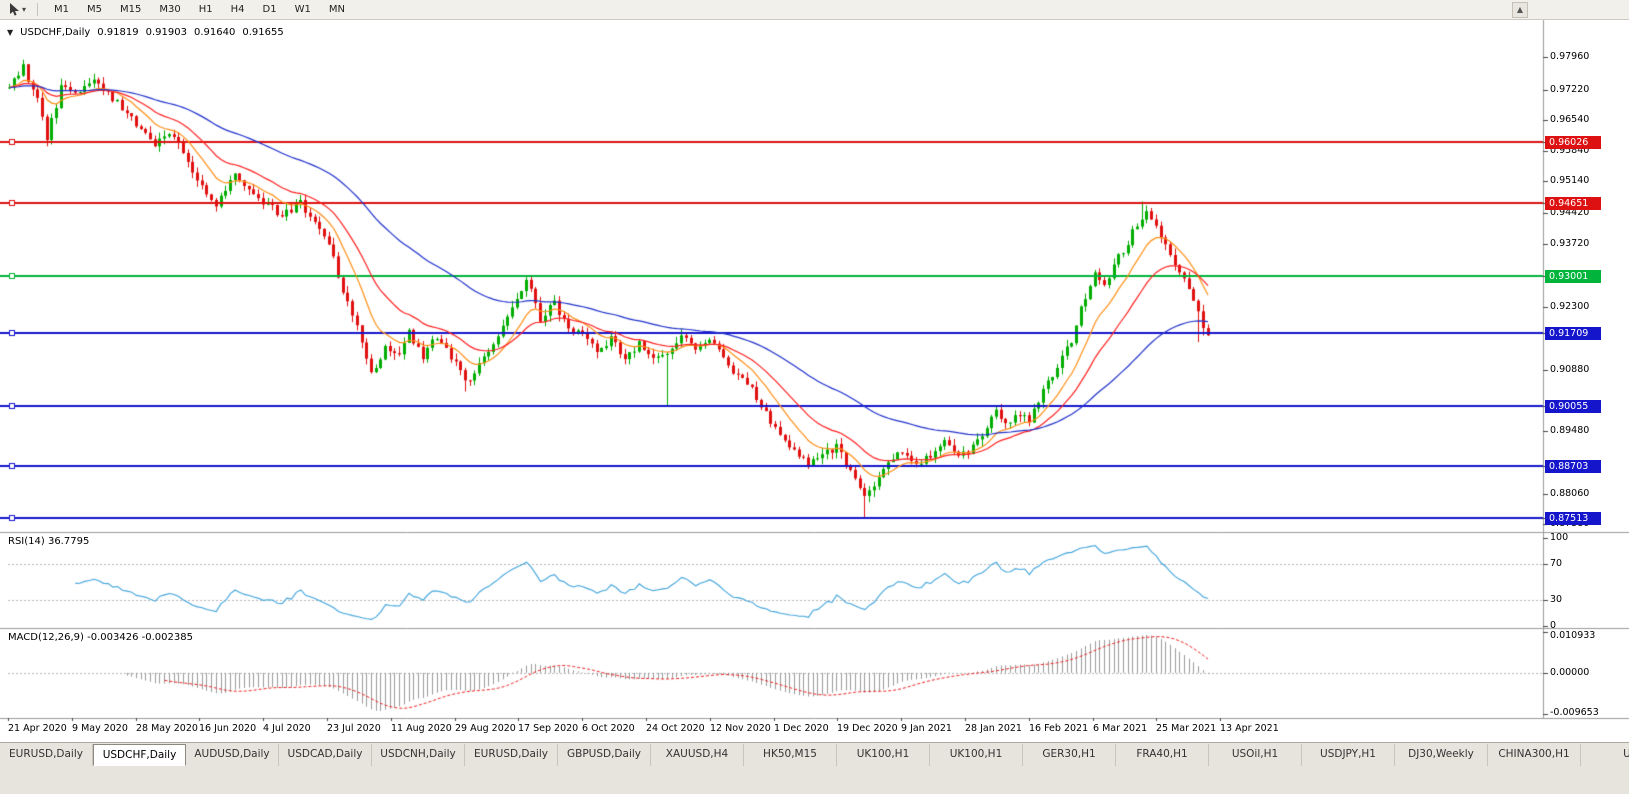  I want to click on timeframe-button-group: M1 M5 M15 M30 H1 H4 D1 W1 MN, so click(199, 10).